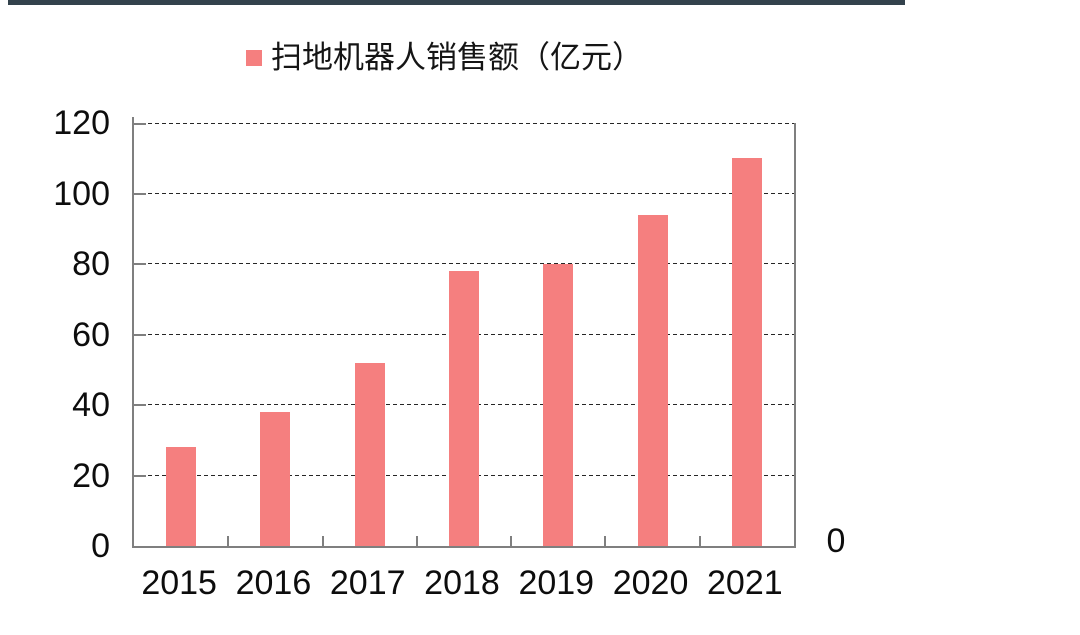  What do you see at coordinates (275, 479) in the screenshot?
I see `bar-2016` at bounding box center [275, 479].